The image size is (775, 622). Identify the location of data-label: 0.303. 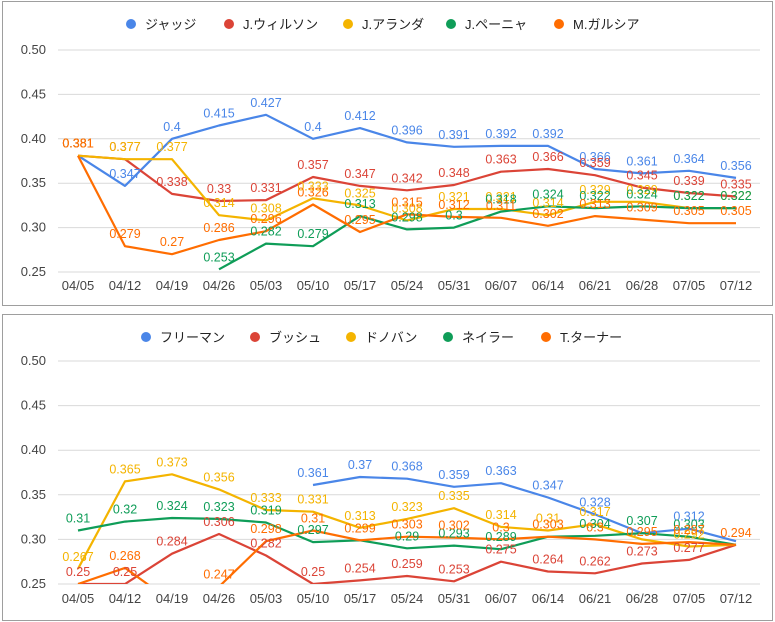
(406, 525).